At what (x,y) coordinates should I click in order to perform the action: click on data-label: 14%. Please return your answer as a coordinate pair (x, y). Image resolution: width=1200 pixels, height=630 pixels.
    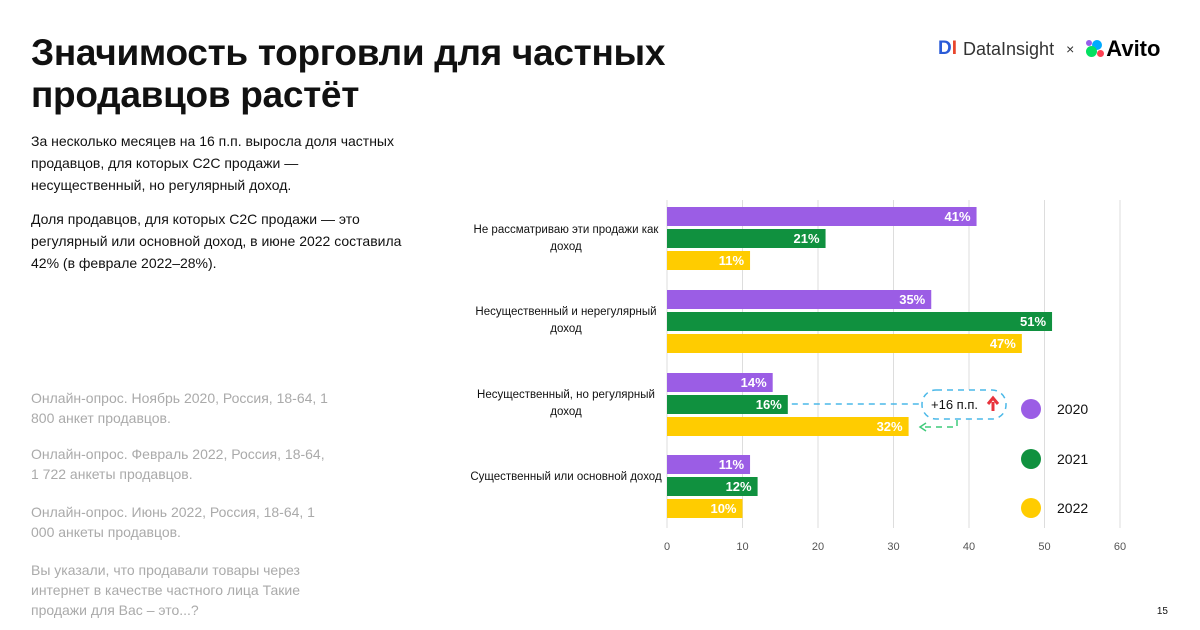
    Looking at the image, I should click on (754, 382).